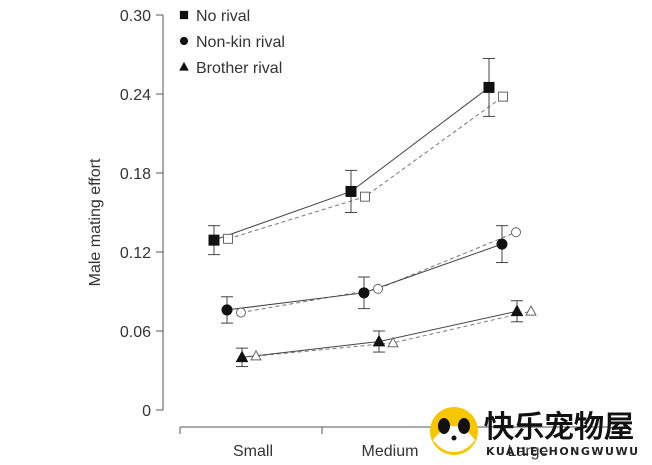  I want to click on watermark-title: 快乐宠物屋, so click(559, 427).